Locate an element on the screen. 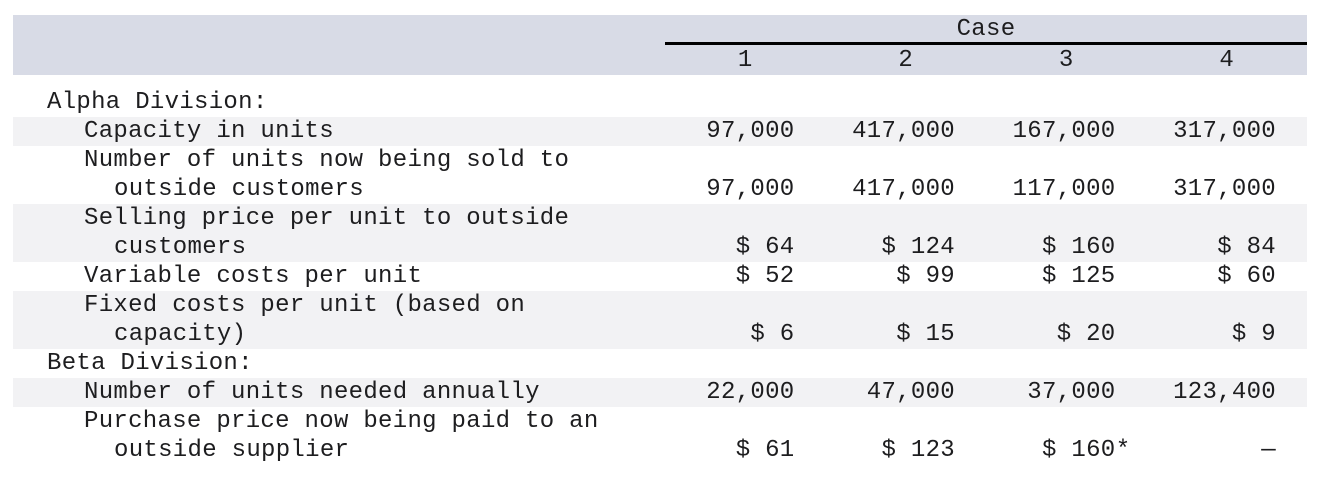 This screenshot has height=480, width=1326. case-column-3: 3 is located at coordinates (1066, 60).